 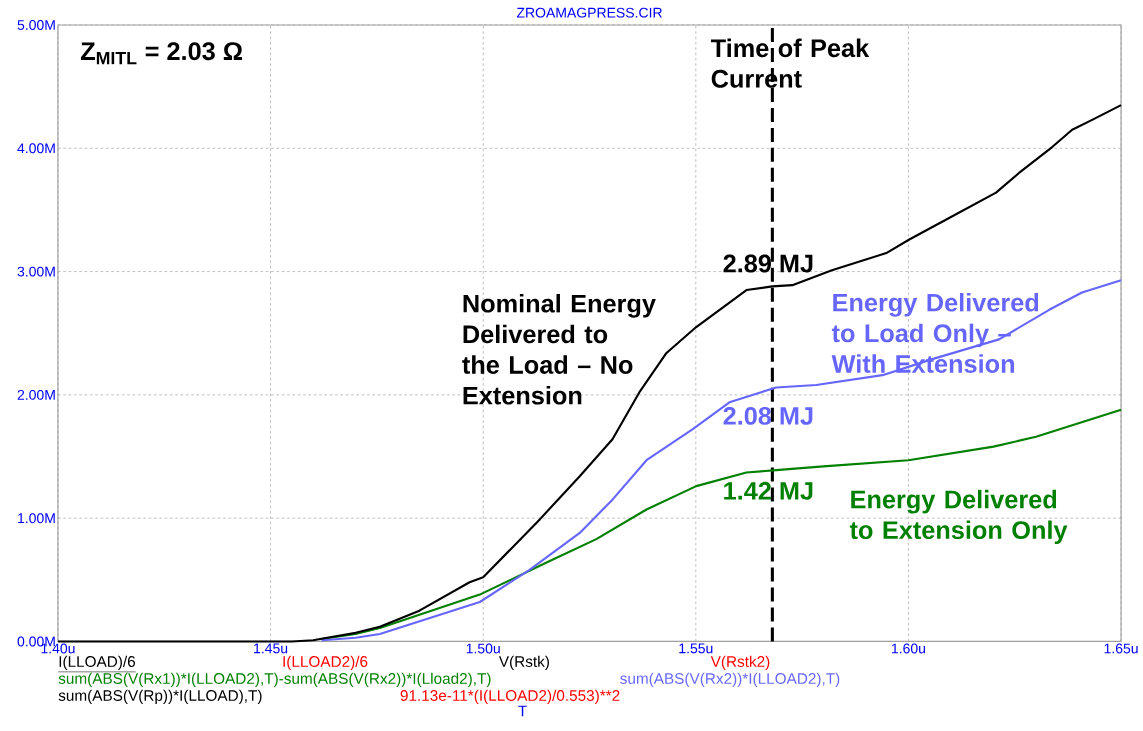 I want to click on x-tick-label: 1.60u, so click(x=909, y=648).